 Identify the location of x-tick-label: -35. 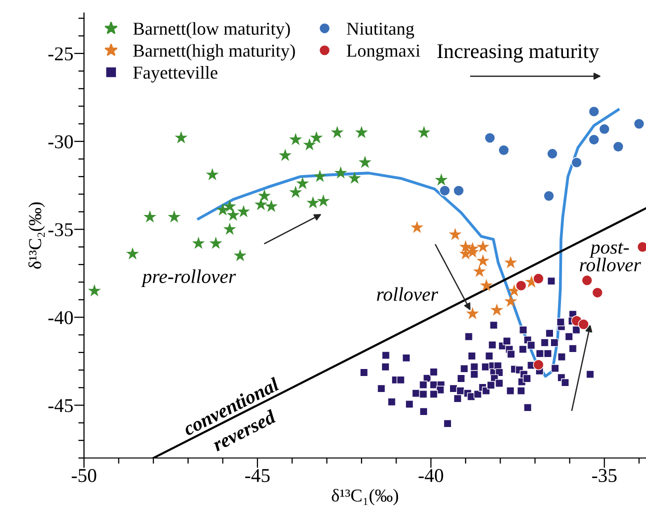
(604, 475).